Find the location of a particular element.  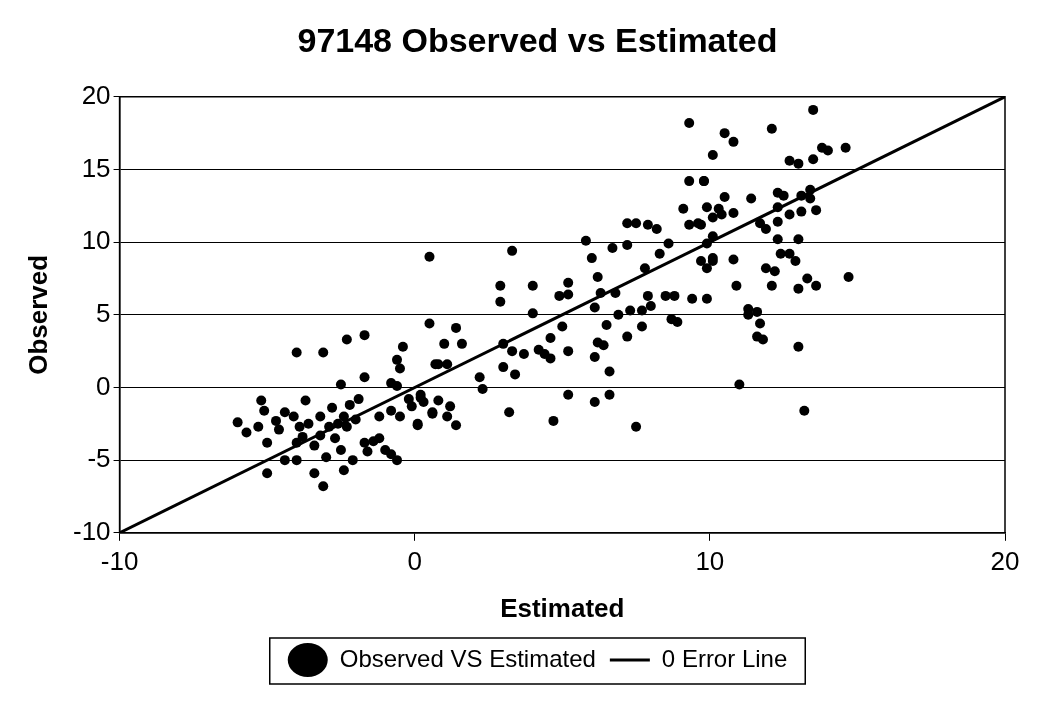

x-tick-label: 20 is located at coordinates (1005, 560).